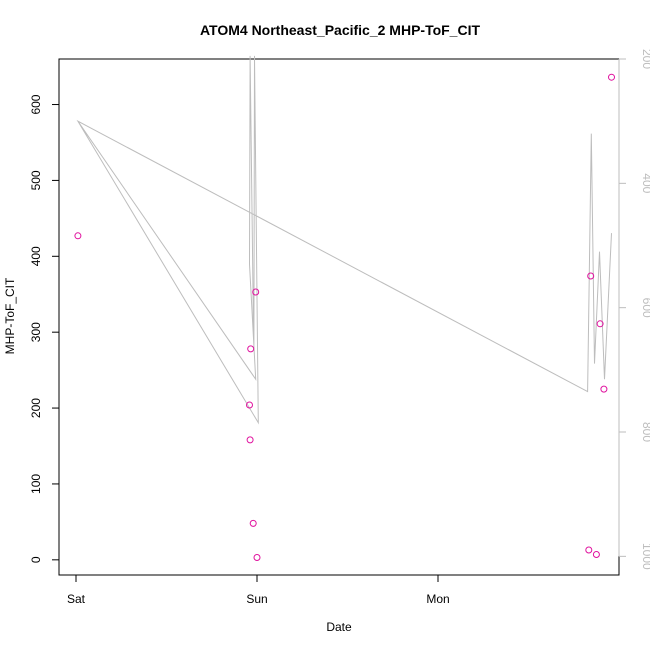  Describe the element at coordinates (36, 256) in the screenshot. I see `y-tick-label: 400` at that location.